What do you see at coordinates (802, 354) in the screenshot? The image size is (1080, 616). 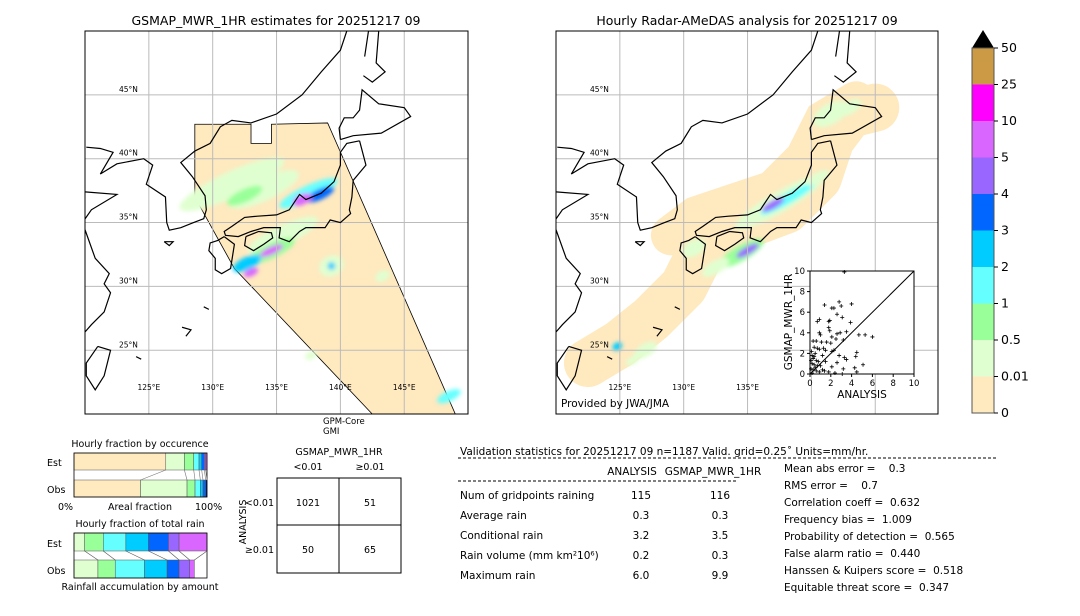 I see `y-tick-label: 2` at bounding box center [802, 354].